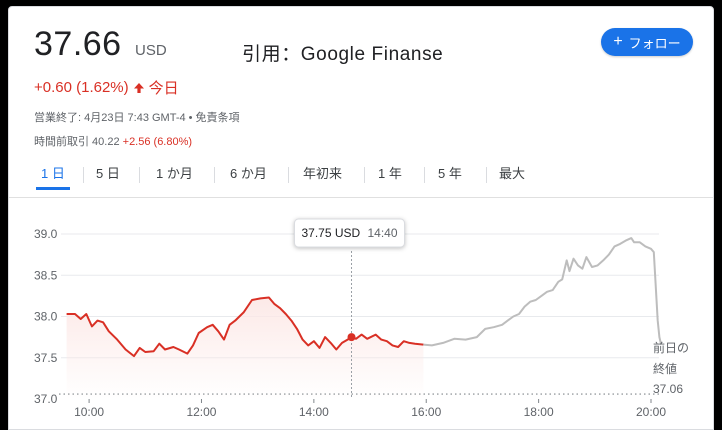 The image size is (722, 430). I want to click on regular-area-fill, so click(245, 348).